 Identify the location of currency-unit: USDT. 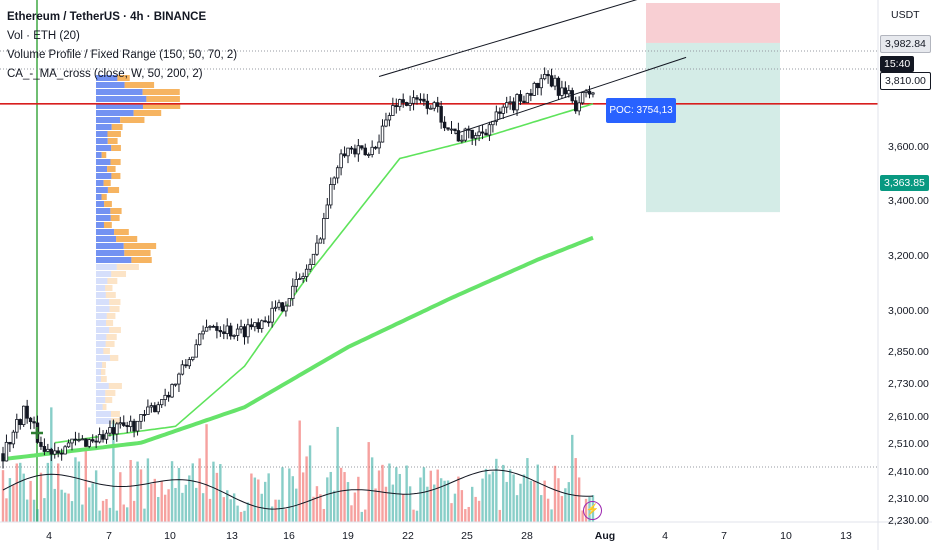
(905, 15).